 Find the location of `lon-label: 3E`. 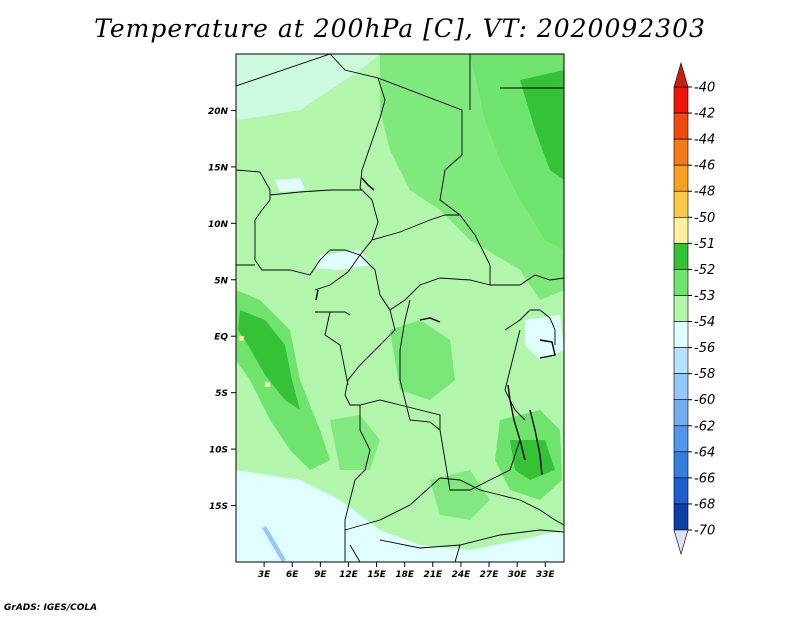

lon-label: 3E is located at coordinates (264, 575).